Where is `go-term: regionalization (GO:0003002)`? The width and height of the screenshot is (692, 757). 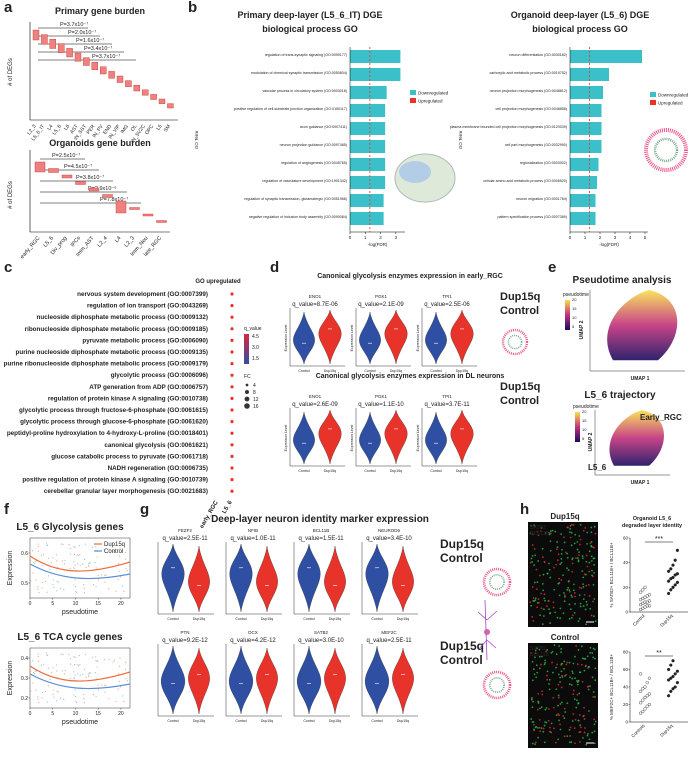
go-term: regionalization (GO:0003002) is located at coordinates (543, 163).